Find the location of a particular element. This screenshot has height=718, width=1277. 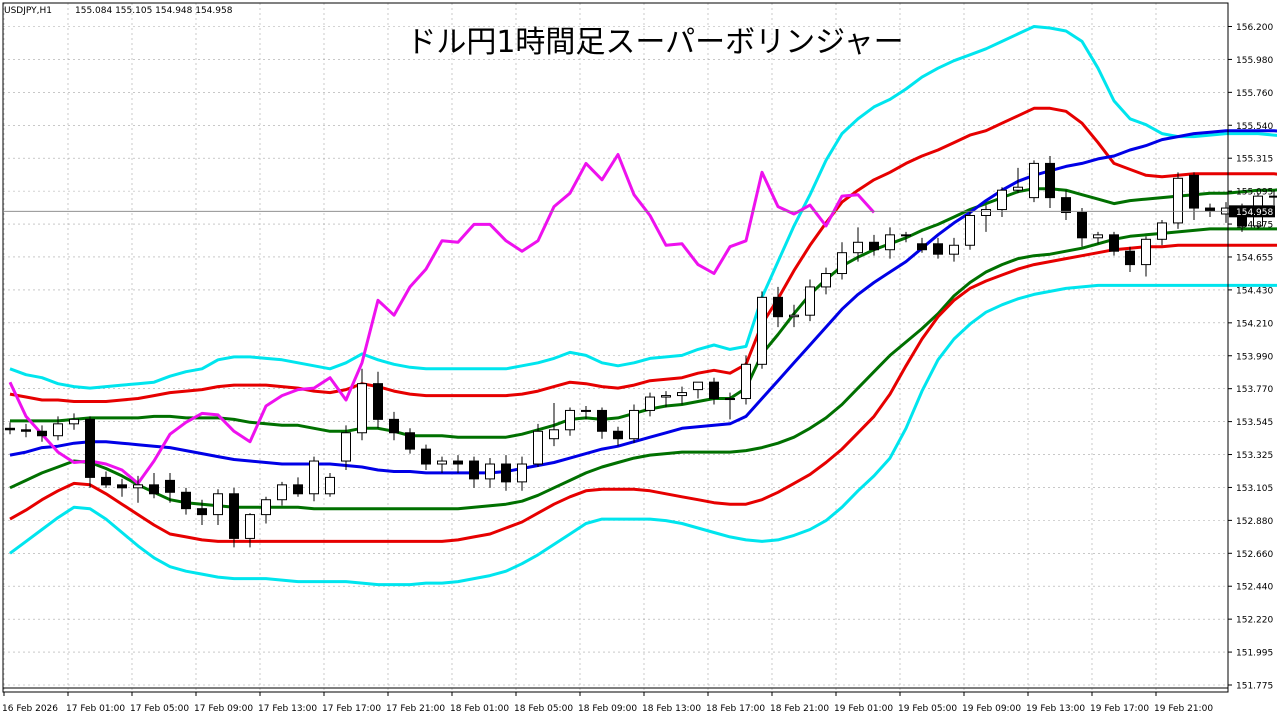

y-tick-label: 153.545 is located at coordinates (1254, 423).